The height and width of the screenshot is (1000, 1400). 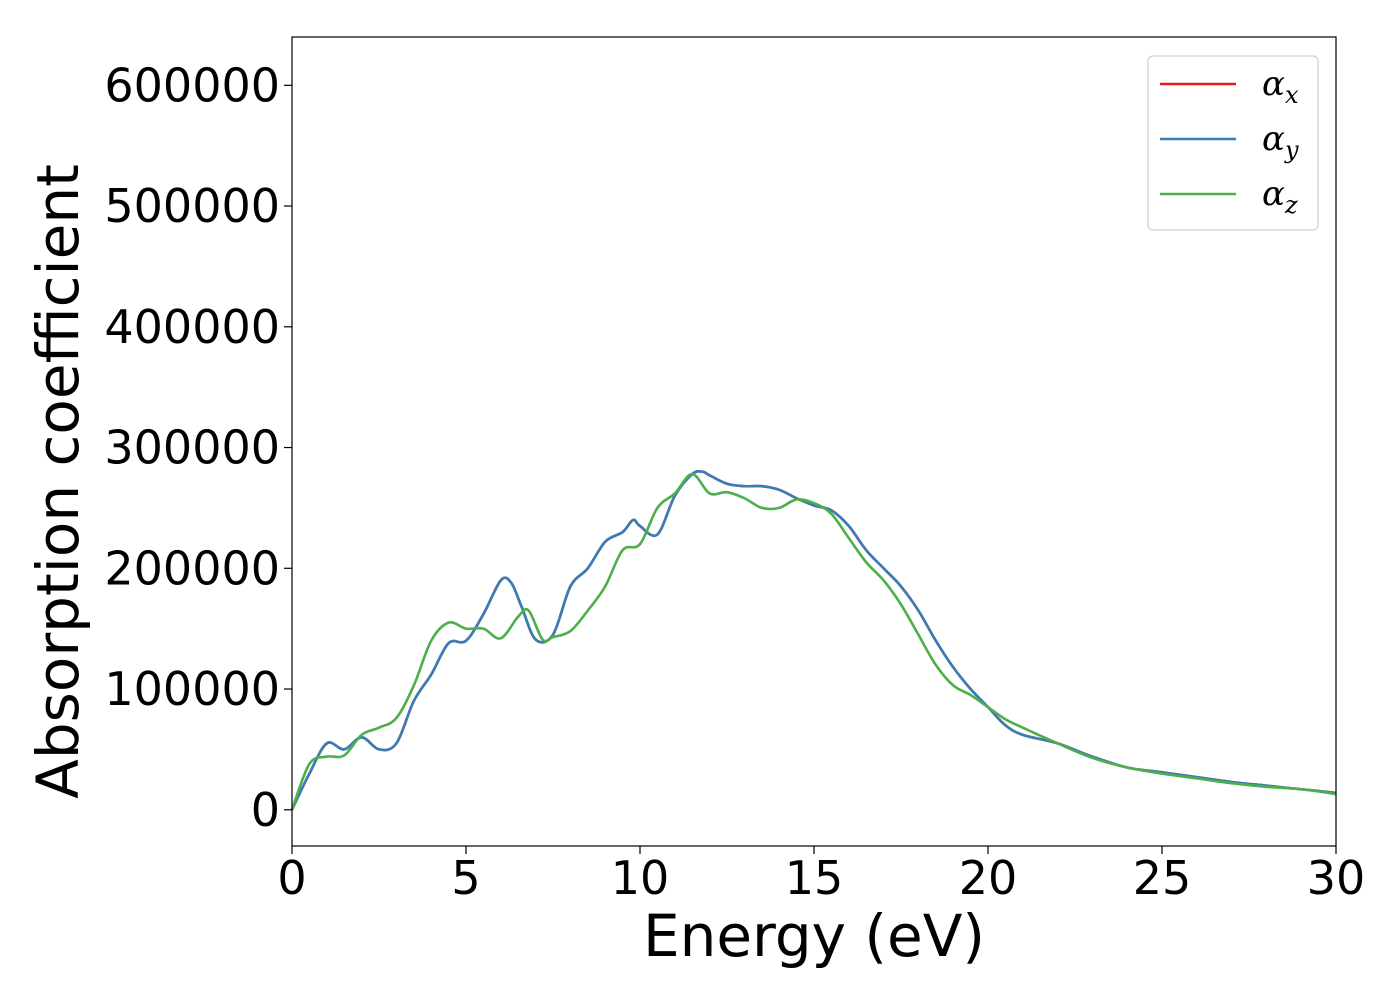 I want to click on y-tick-label: 100000, so click(x=192, y=689).